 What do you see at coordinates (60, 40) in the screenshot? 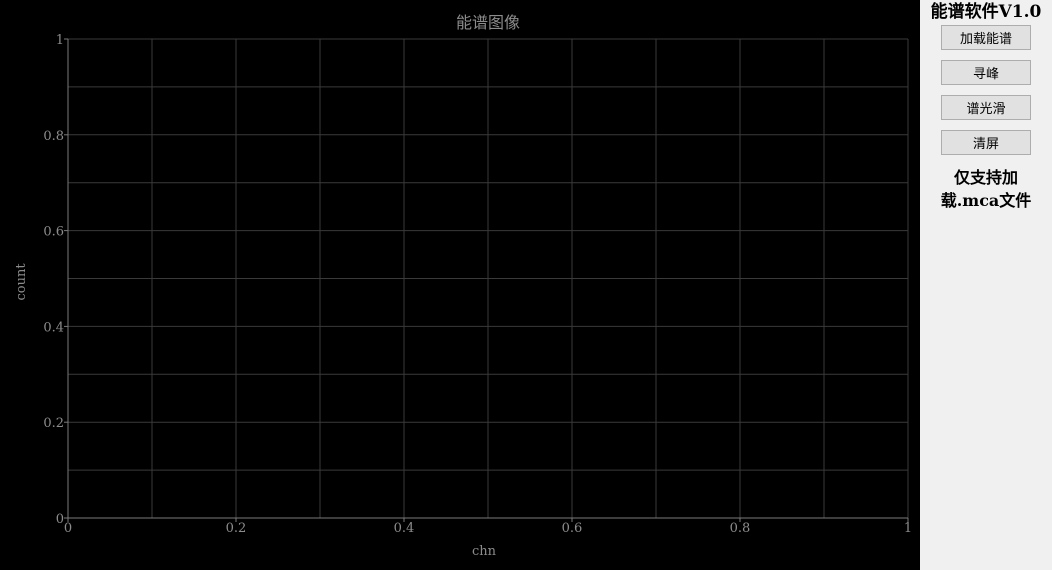
I see `y-tick-label: 1` at bounding box center [60, 40].